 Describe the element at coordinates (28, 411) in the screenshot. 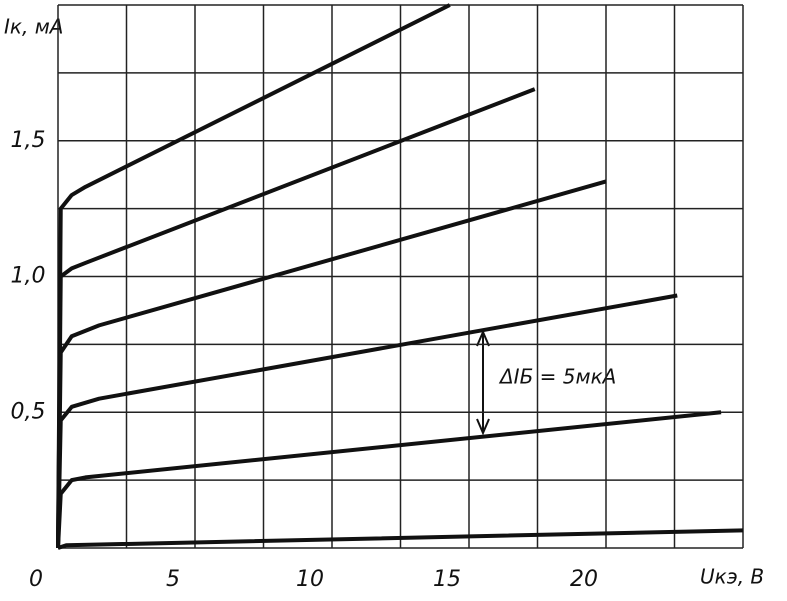

I see `y-tick-label: 0,5` at that location.